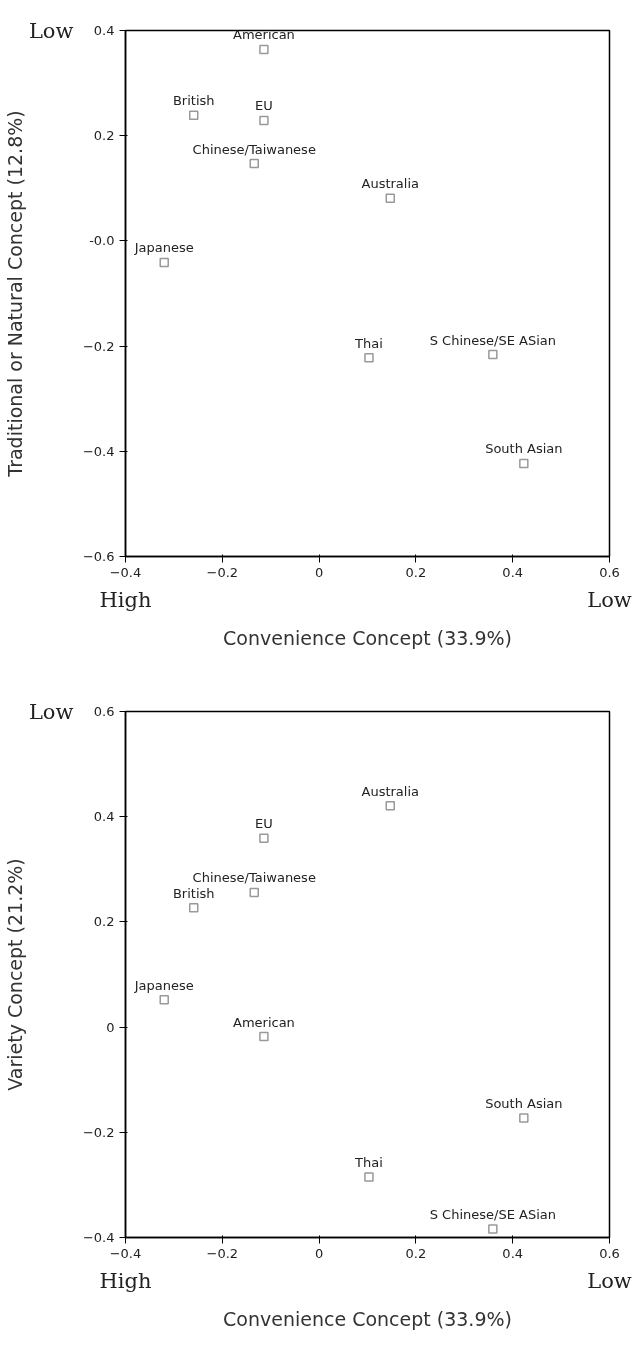 Image resolution: width=639 pixels, height=1350 pixels. I want to click on y-axis-title: Traditional or Natural Concept (12.8%), so click(14, 294).